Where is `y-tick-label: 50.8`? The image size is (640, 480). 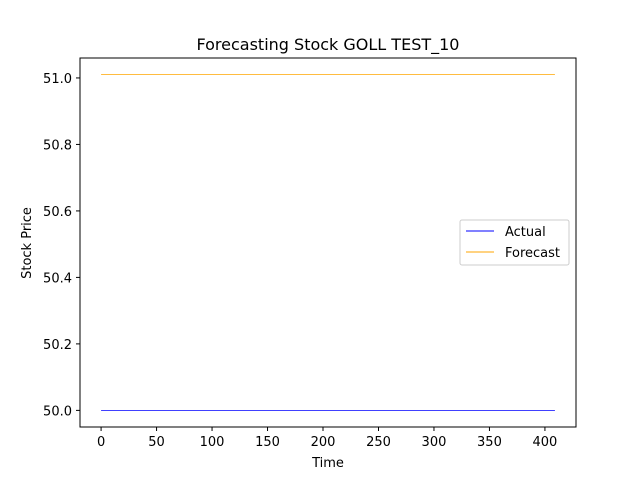
y-tick-label: 50.8 is located at coordinates (57, 145).